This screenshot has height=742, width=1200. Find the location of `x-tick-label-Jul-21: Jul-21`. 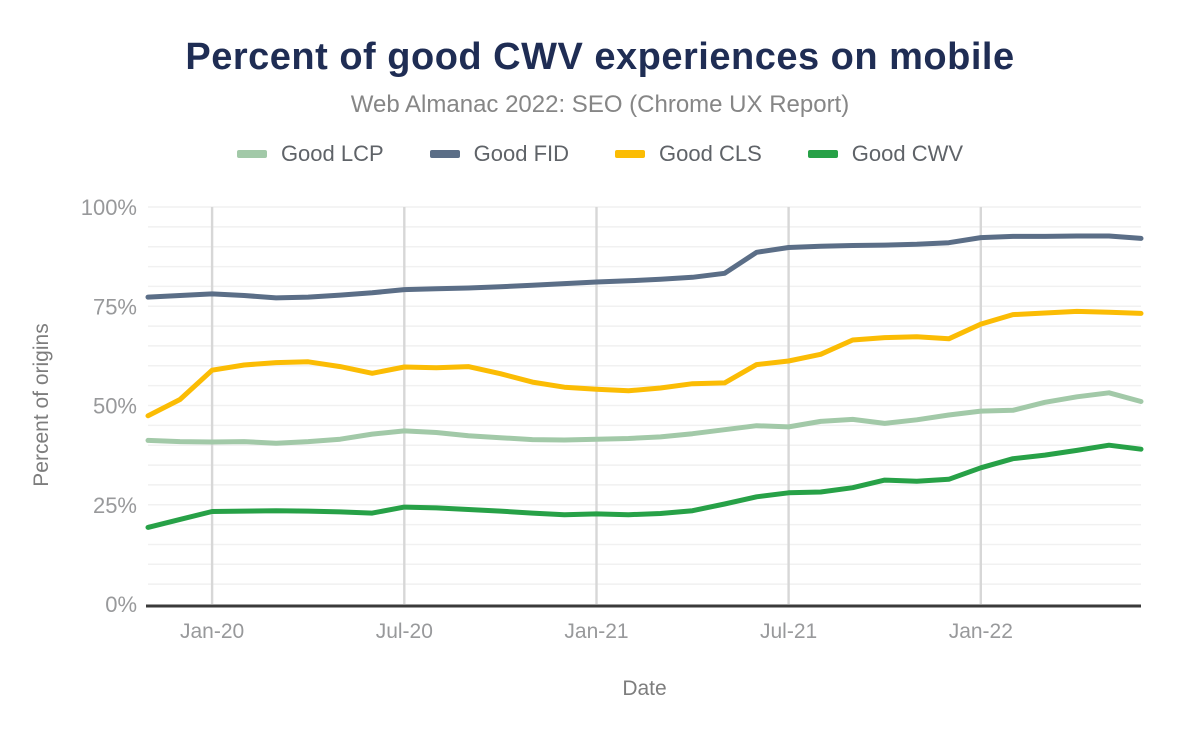

x-tick-label-Jul-21: Jul-21 is located at coordinates (788, 631).